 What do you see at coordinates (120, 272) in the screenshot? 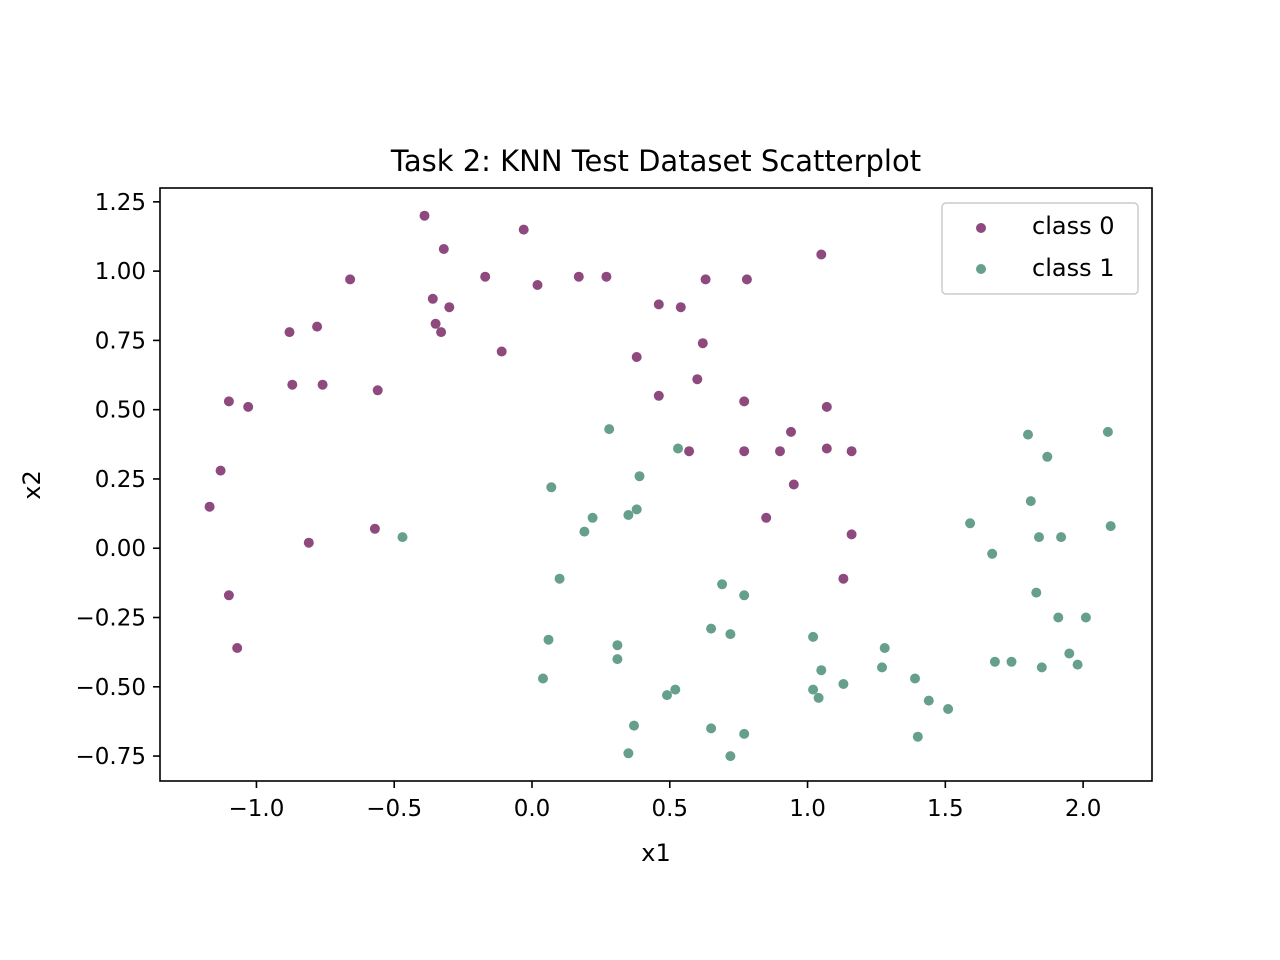
I see `y-tick-label: 1.00` at bounding box center [120, 272].